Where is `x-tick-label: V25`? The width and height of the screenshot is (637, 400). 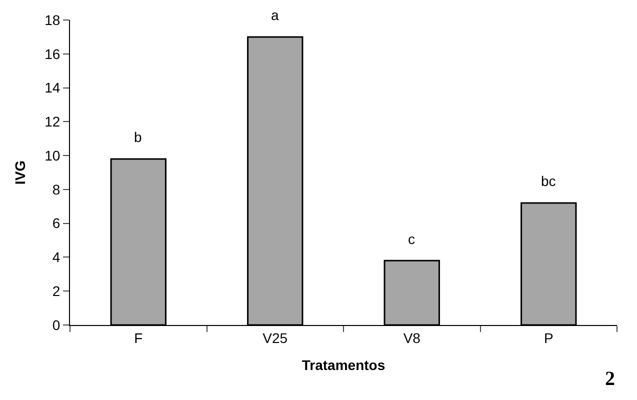 x-tick-label: V25 is located at coordinates (275, 338).